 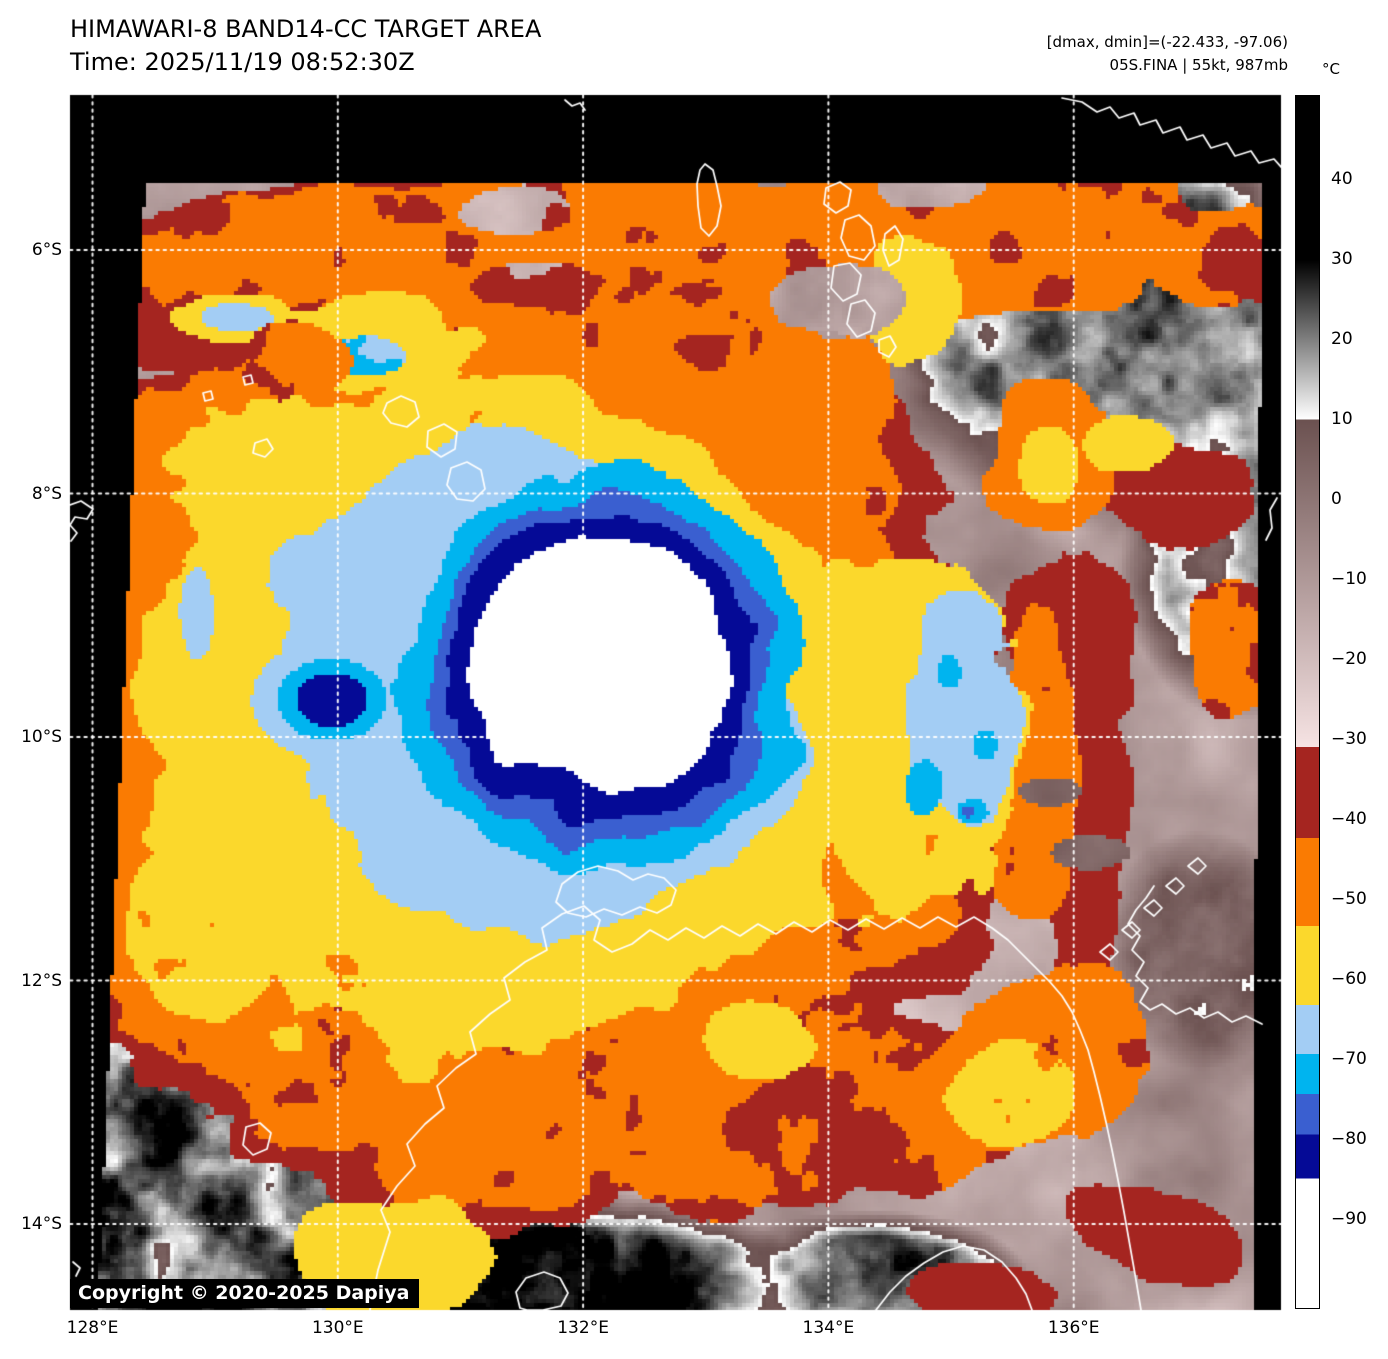 What do you see at coordinates (1336, 499) in the screenshot?
I see `colorbar-tick-label: 0` at bounding box center [1336, 499].